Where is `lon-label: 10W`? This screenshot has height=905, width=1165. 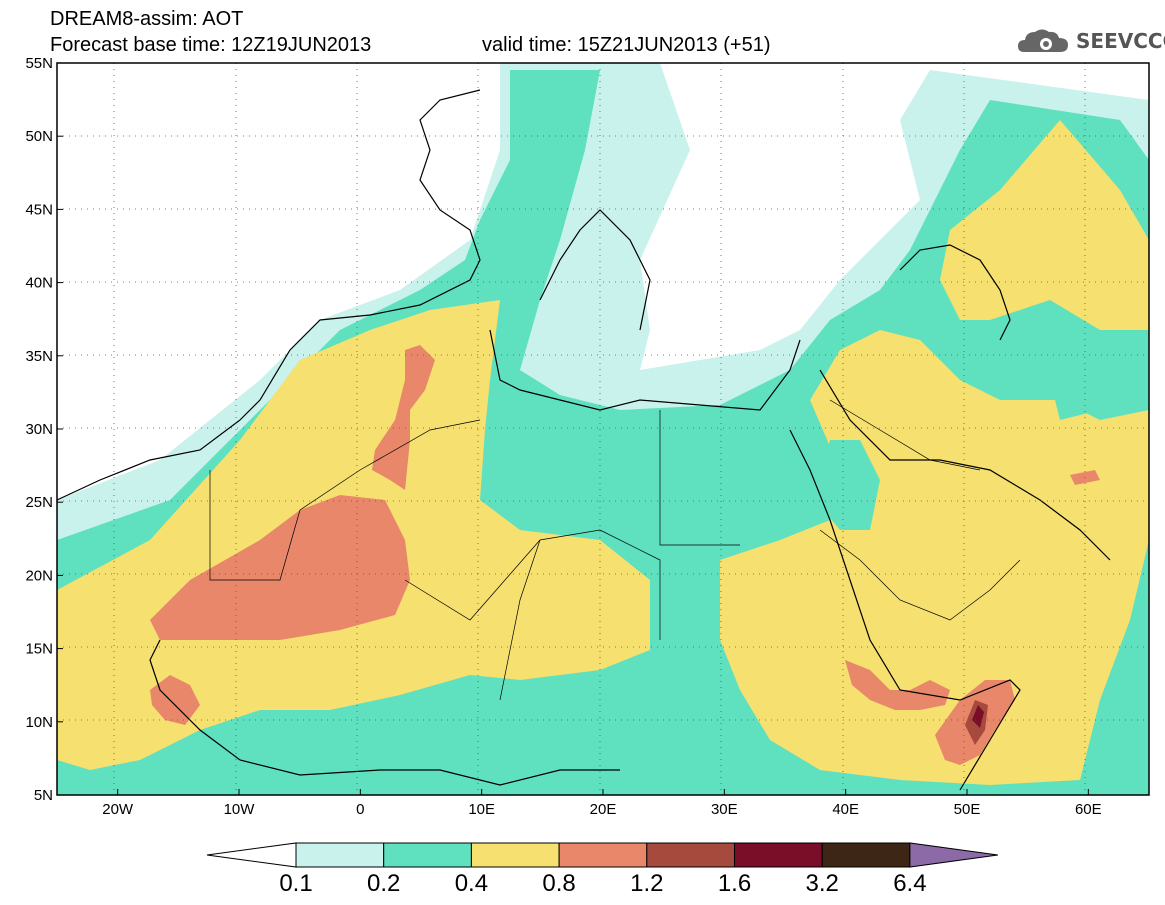
lon-label: 10W is located at coordinates (240, 809).